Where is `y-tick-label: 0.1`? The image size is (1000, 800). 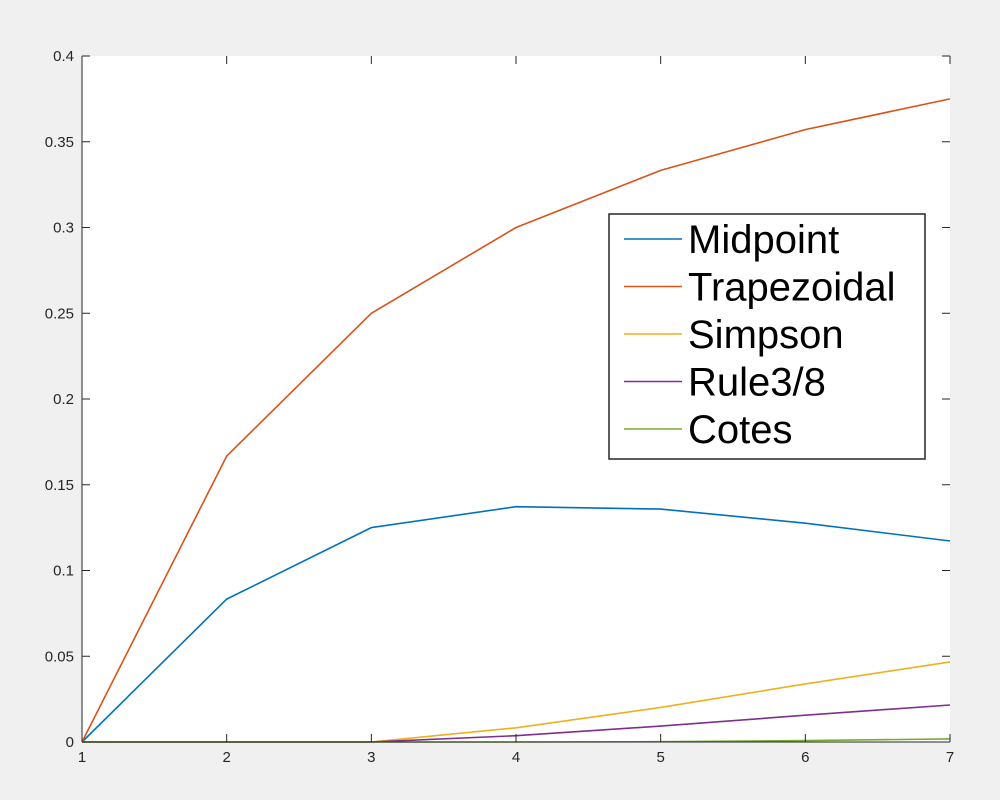 y-tick-label: 0.1 is located at coordinates (63, 571).